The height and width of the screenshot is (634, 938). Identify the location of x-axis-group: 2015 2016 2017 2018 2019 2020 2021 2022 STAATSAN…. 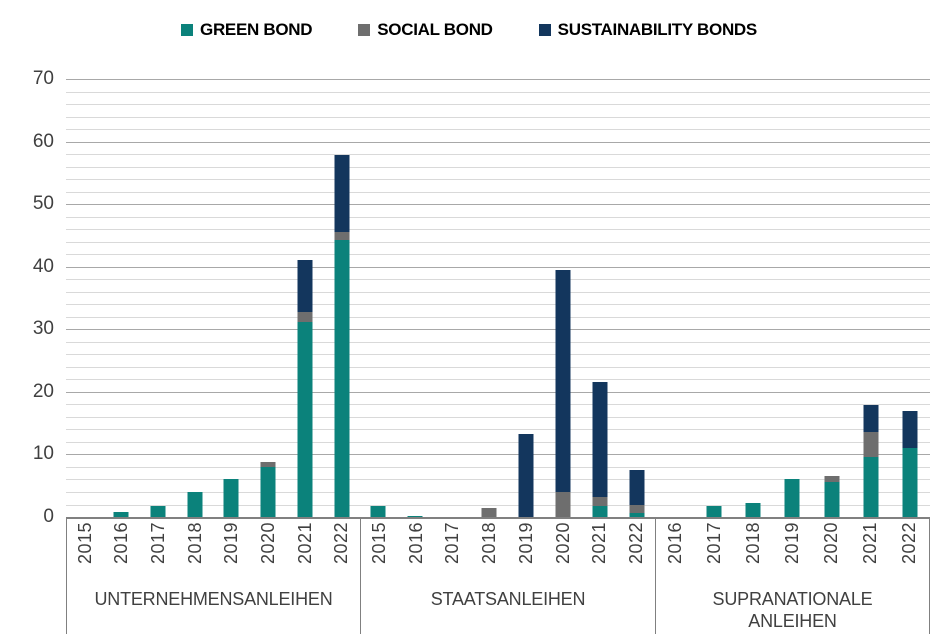
(507, 575).